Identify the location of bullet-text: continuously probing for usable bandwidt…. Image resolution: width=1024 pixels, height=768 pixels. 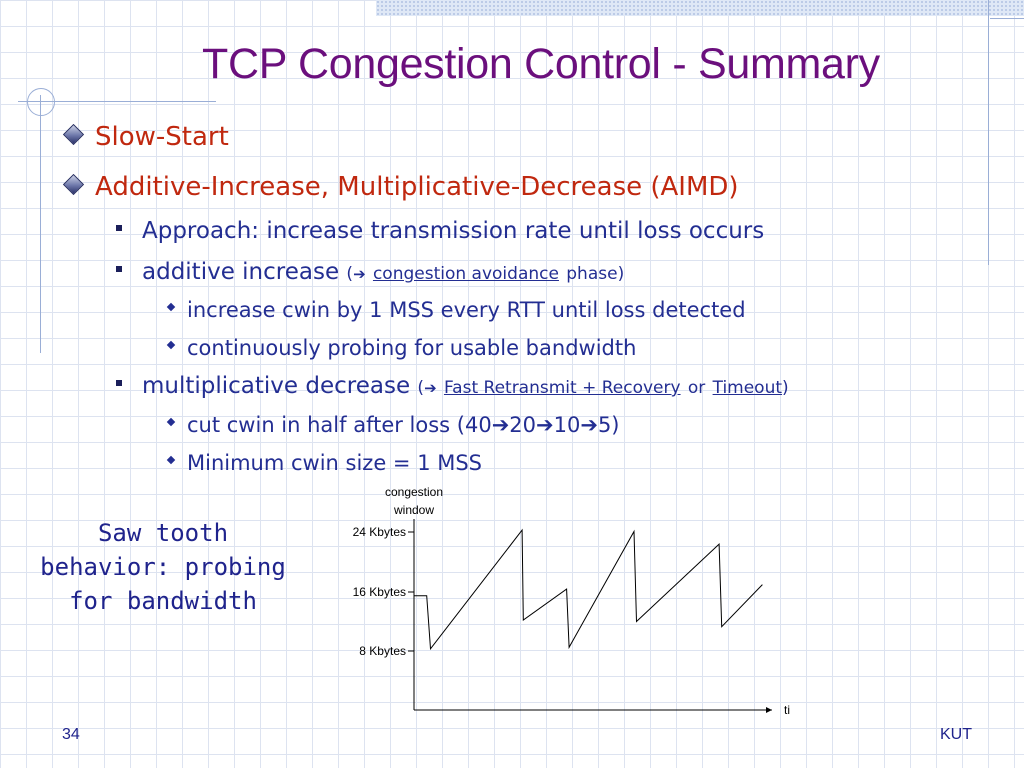
(412, 348).